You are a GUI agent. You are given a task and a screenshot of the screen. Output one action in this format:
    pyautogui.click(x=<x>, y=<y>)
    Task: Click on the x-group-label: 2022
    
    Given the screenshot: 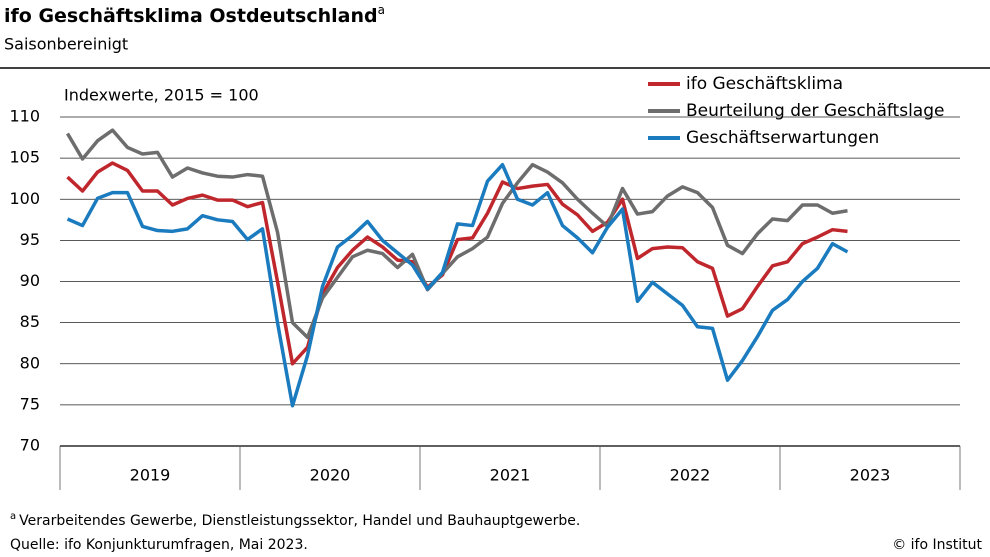 What is the action you would take?
    pyautogui.click(x=690, y=475)
    